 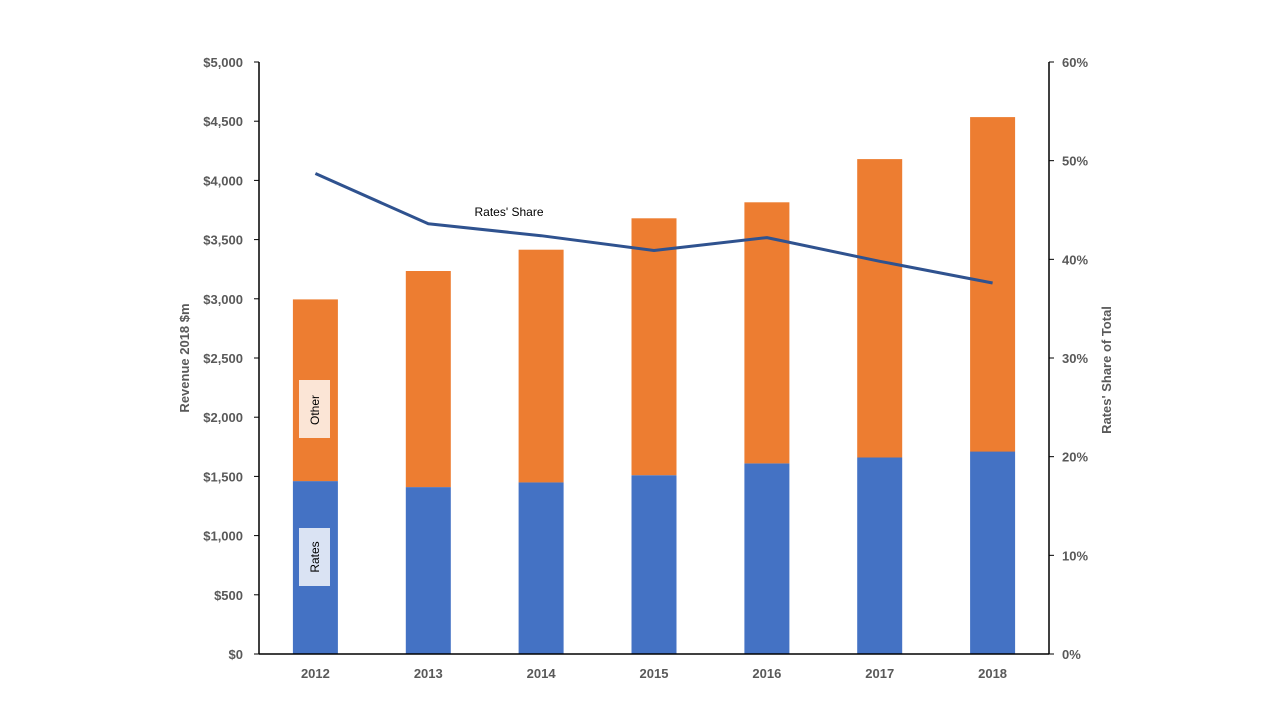 What do you see at coordinates (992, 673) in the screenshot?
I see `x-tick-label: 2018` at bounding box center [992, 673].